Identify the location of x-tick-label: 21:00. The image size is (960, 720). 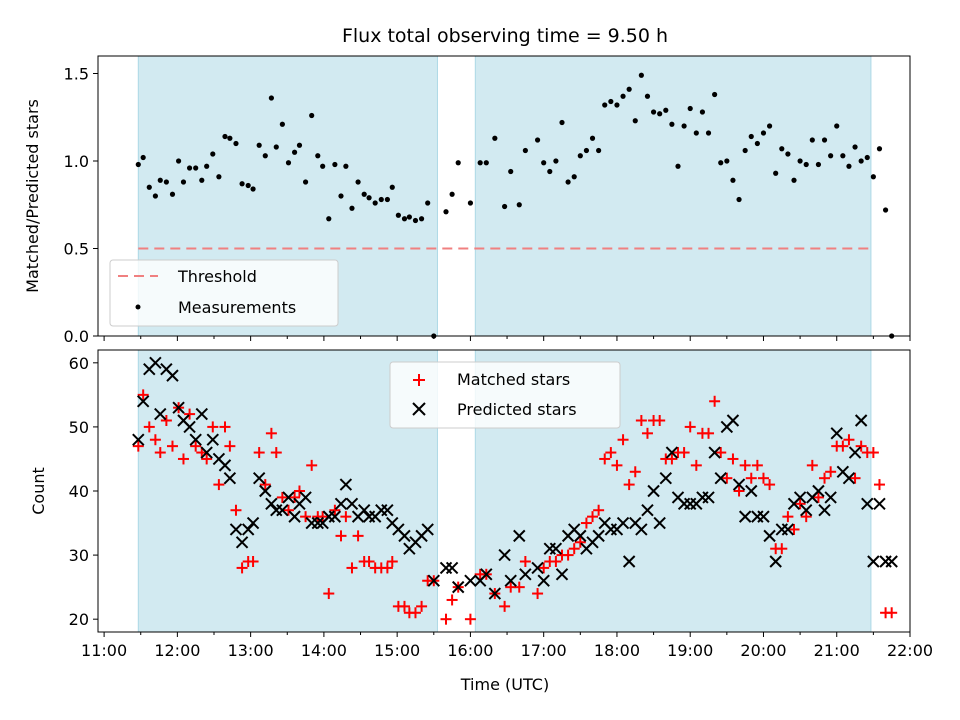
(837, 650).